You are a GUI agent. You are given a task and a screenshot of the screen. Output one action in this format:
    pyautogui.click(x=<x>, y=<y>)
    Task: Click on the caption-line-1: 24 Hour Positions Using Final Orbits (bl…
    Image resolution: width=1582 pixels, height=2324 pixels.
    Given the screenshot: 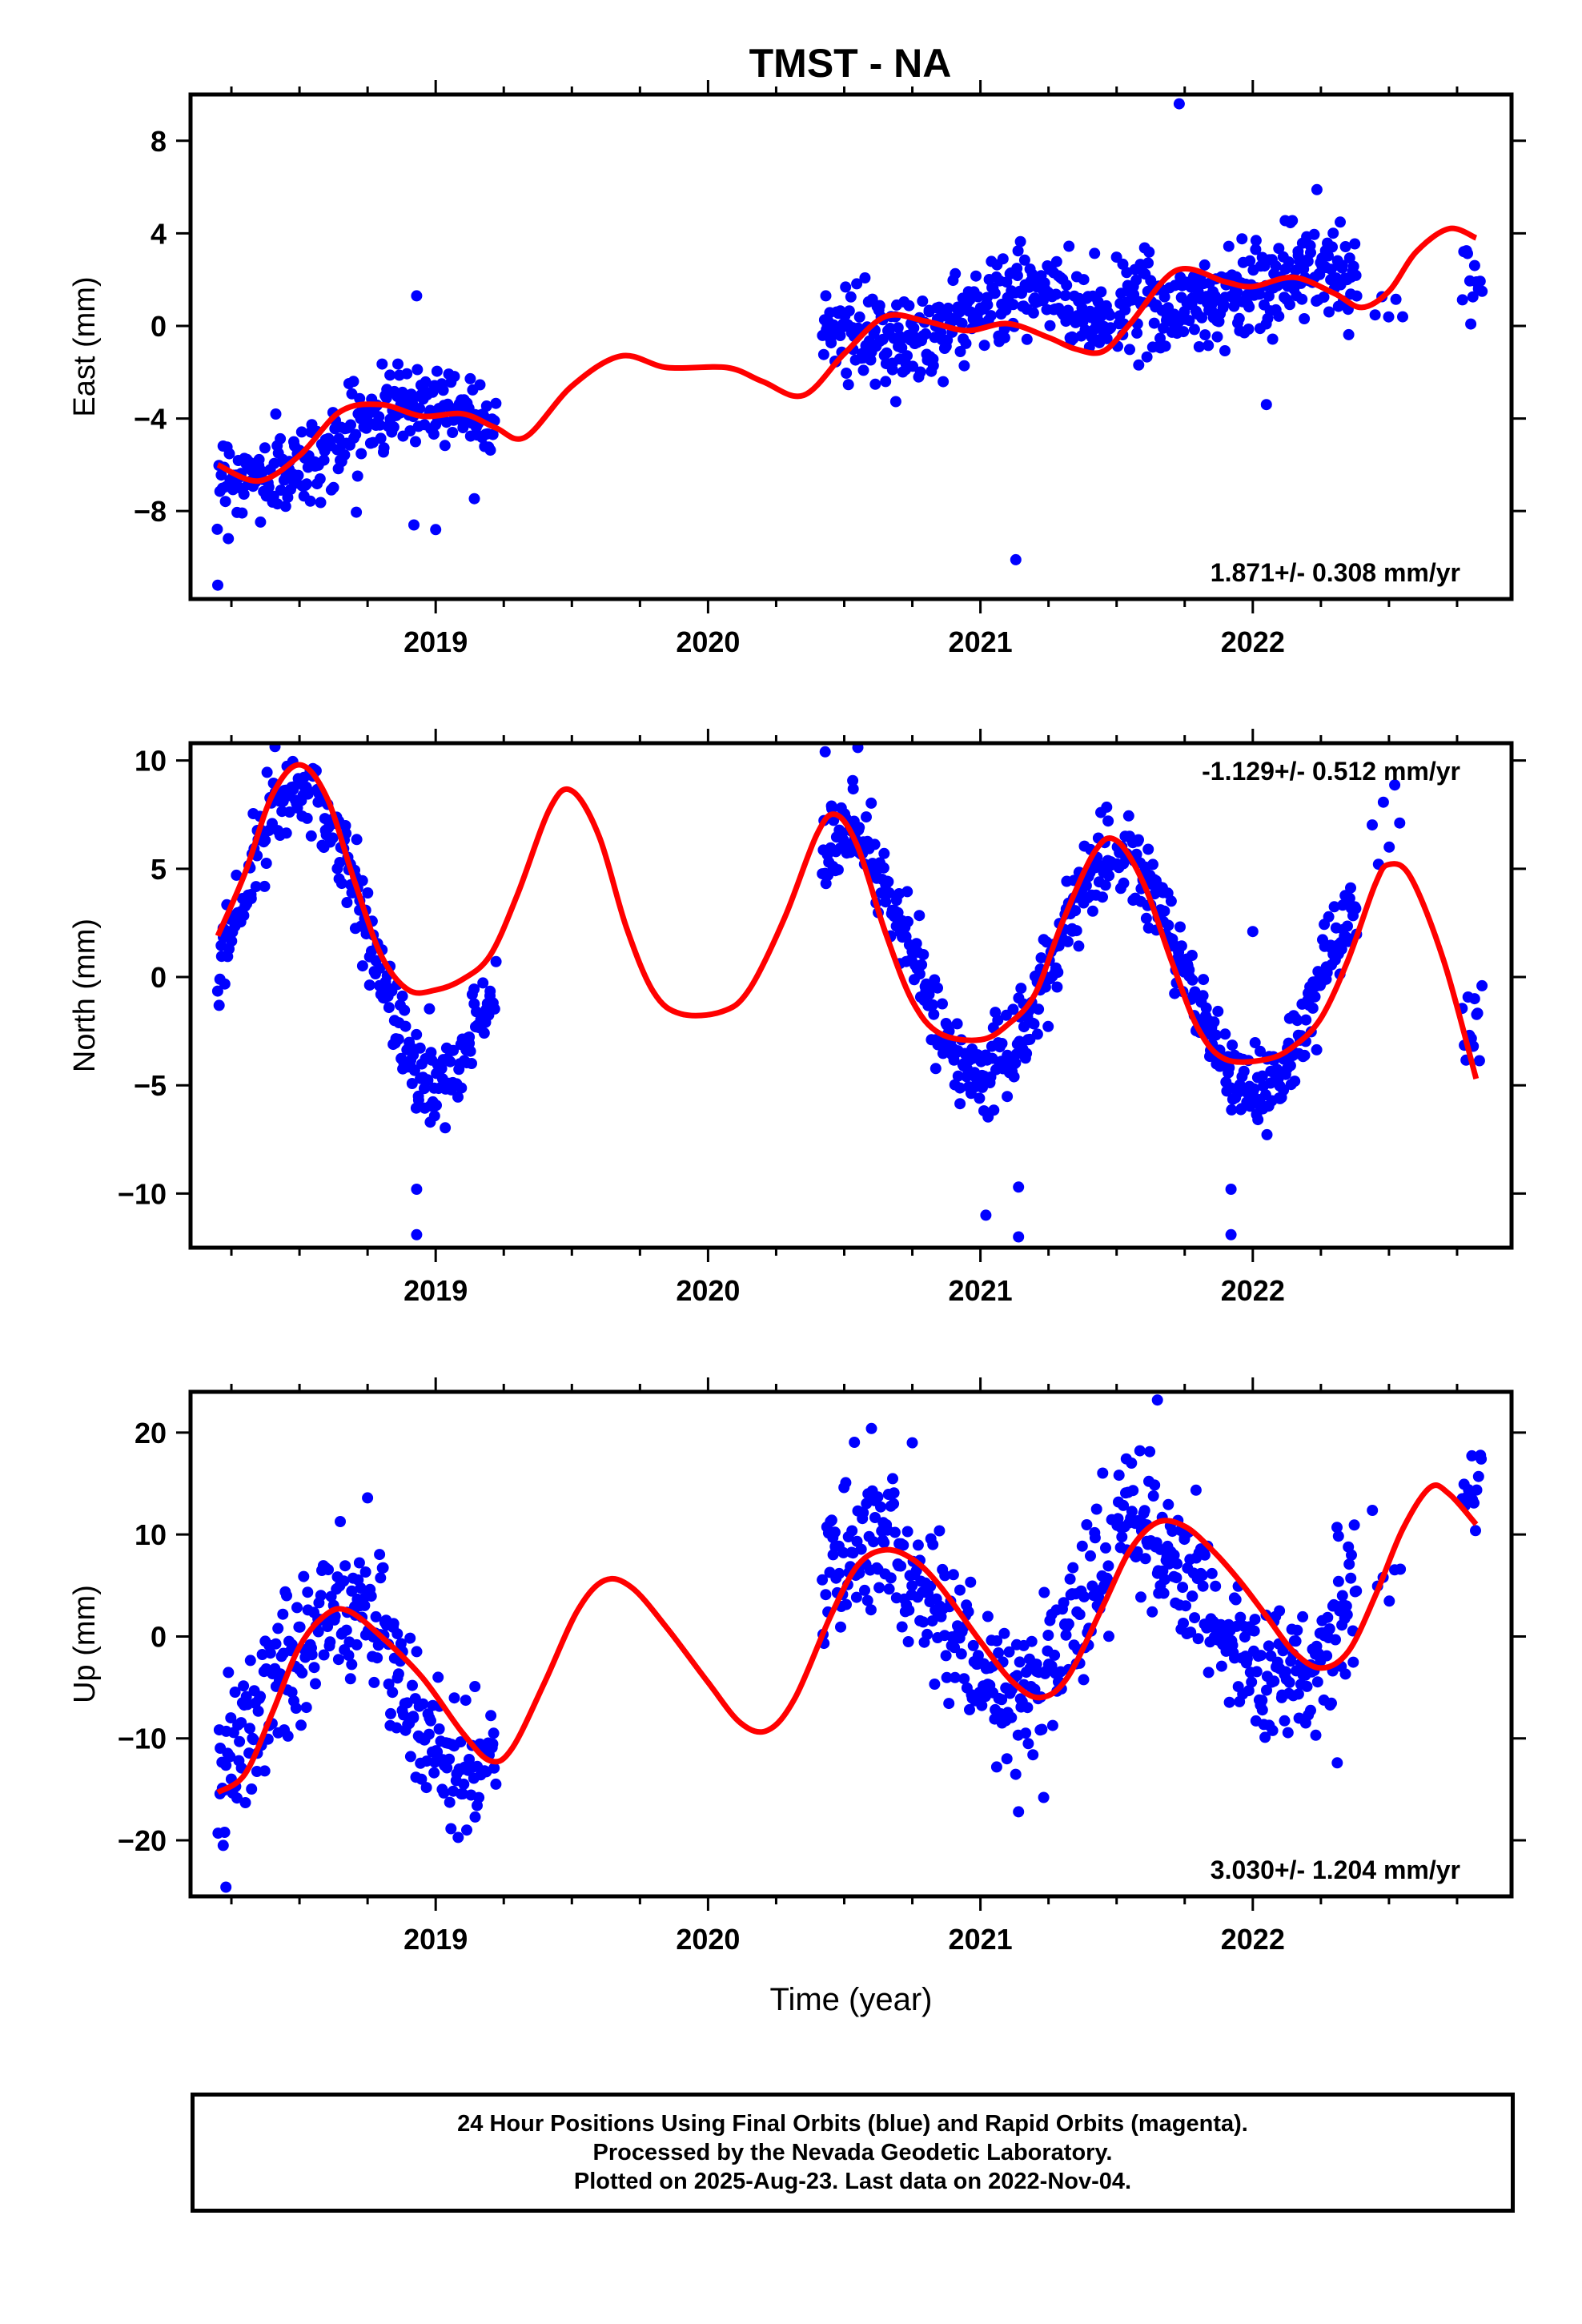 What is the action you would take?
    pyautogui.click(x=852, y=2124)
    